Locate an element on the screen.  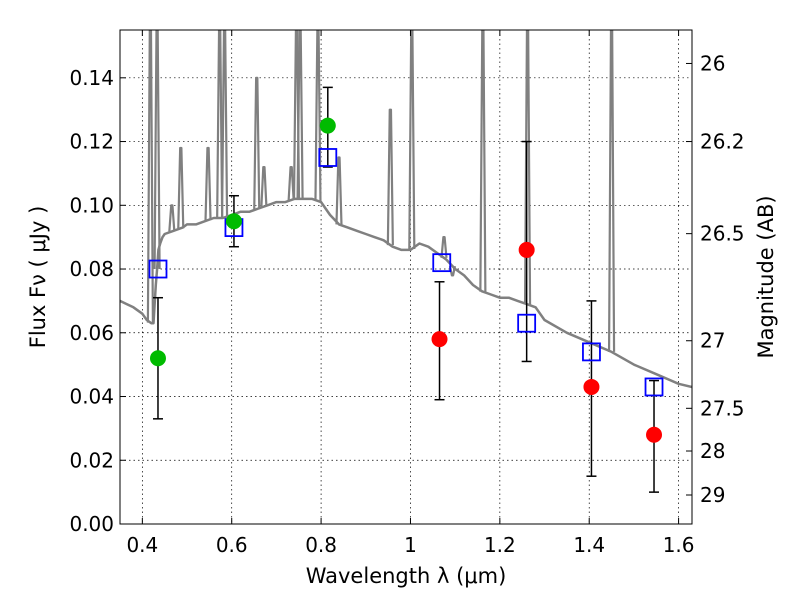
x-axis-label: Wavelength λ (μm) is located at coordinates (406, 576).